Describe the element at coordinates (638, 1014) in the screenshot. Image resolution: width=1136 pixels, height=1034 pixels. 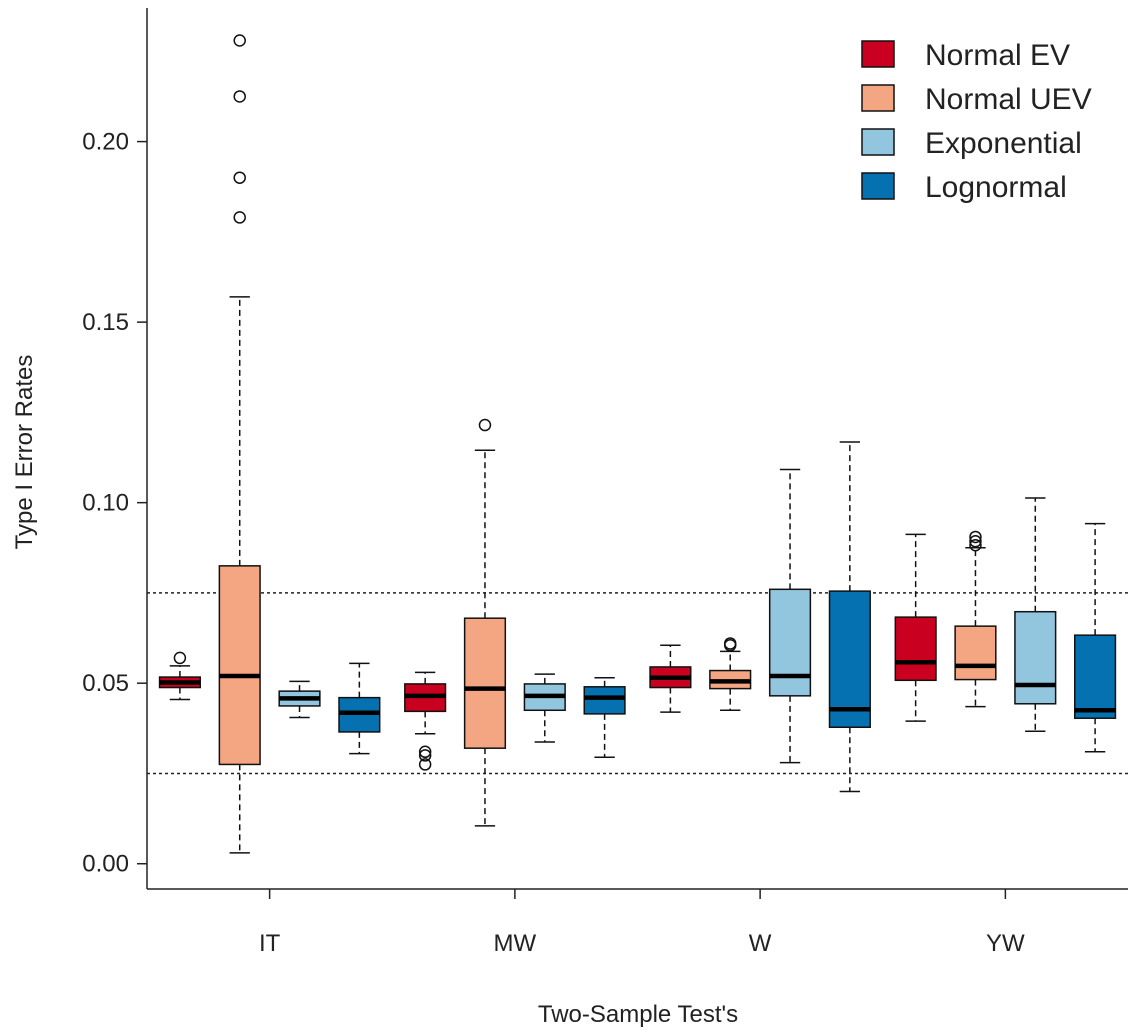
I see `x-axis-title: Two-Sample Test's` at that location.